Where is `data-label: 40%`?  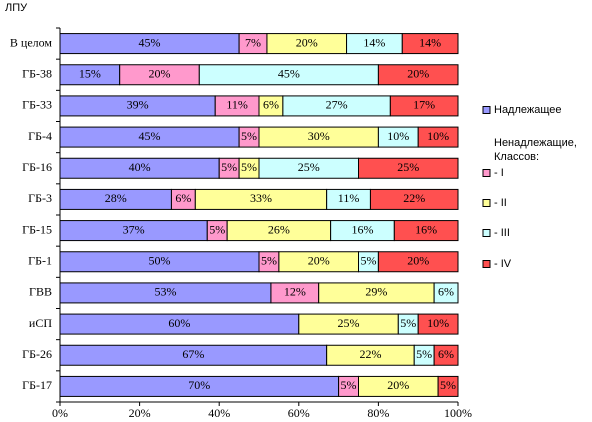
data-label: 40% is located at coordinates (140, 167).